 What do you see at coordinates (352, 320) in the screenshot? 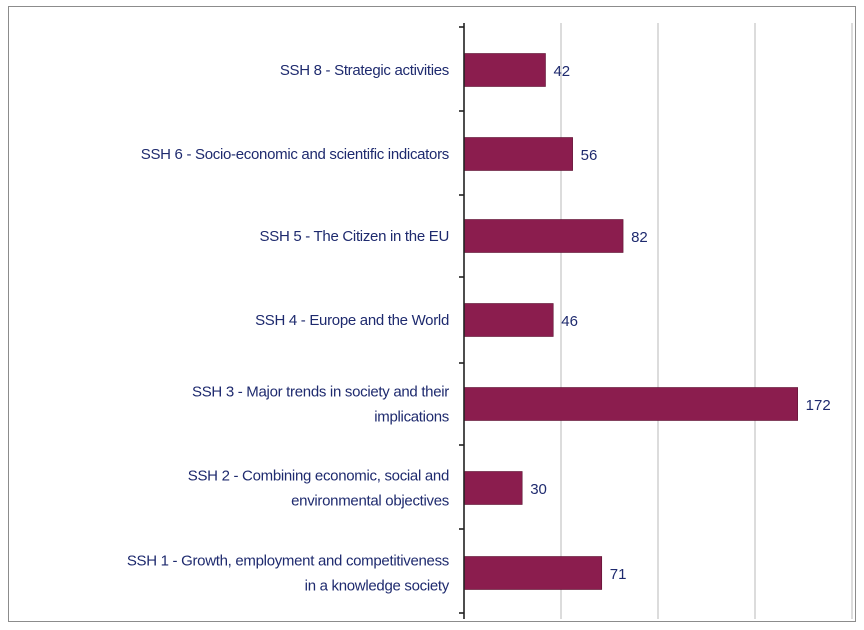
I see `category-label: SSH 4 - Europe and the World` at bounding box center [352, 320].